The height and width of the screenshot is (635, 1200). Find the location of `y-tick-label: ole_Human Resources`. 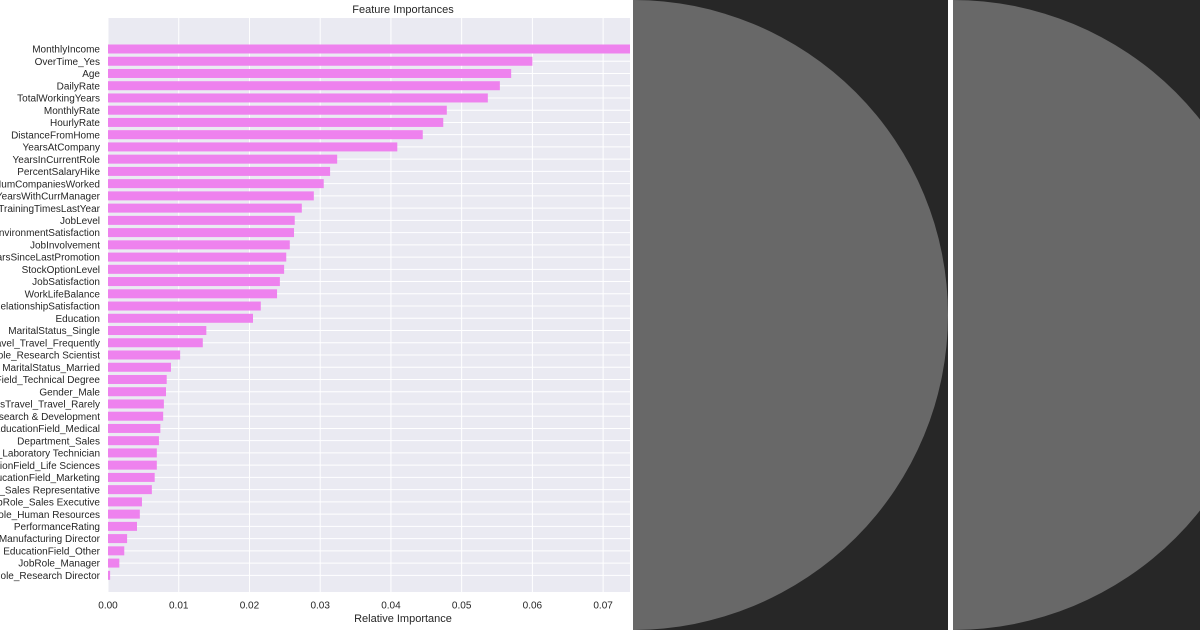

y-tick-label: ole_Human Resources is located at coordinates (50, 515).